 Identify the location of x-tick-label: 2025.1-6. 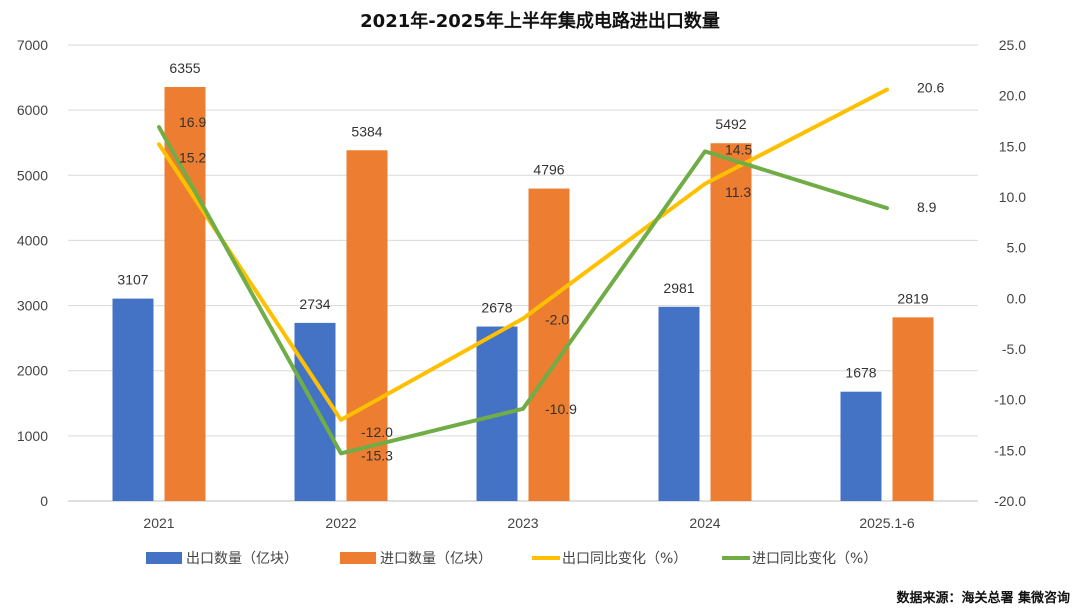
(886, 523).